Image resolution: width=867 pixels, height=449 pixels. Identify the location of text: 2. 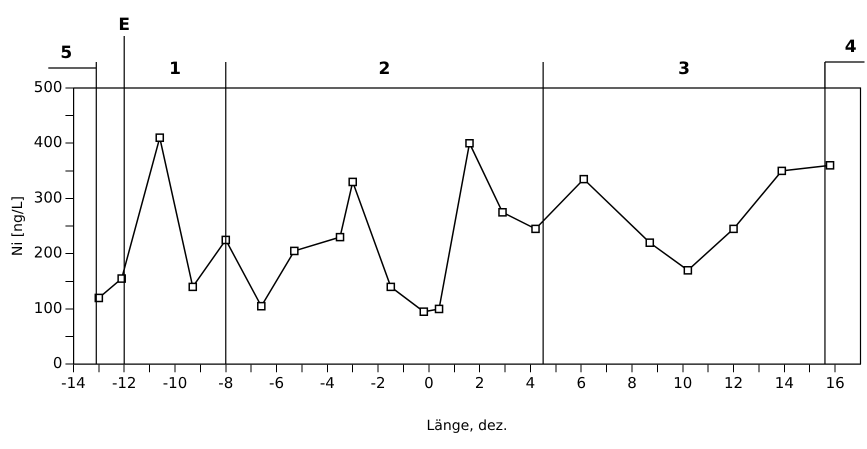
(384, 69).